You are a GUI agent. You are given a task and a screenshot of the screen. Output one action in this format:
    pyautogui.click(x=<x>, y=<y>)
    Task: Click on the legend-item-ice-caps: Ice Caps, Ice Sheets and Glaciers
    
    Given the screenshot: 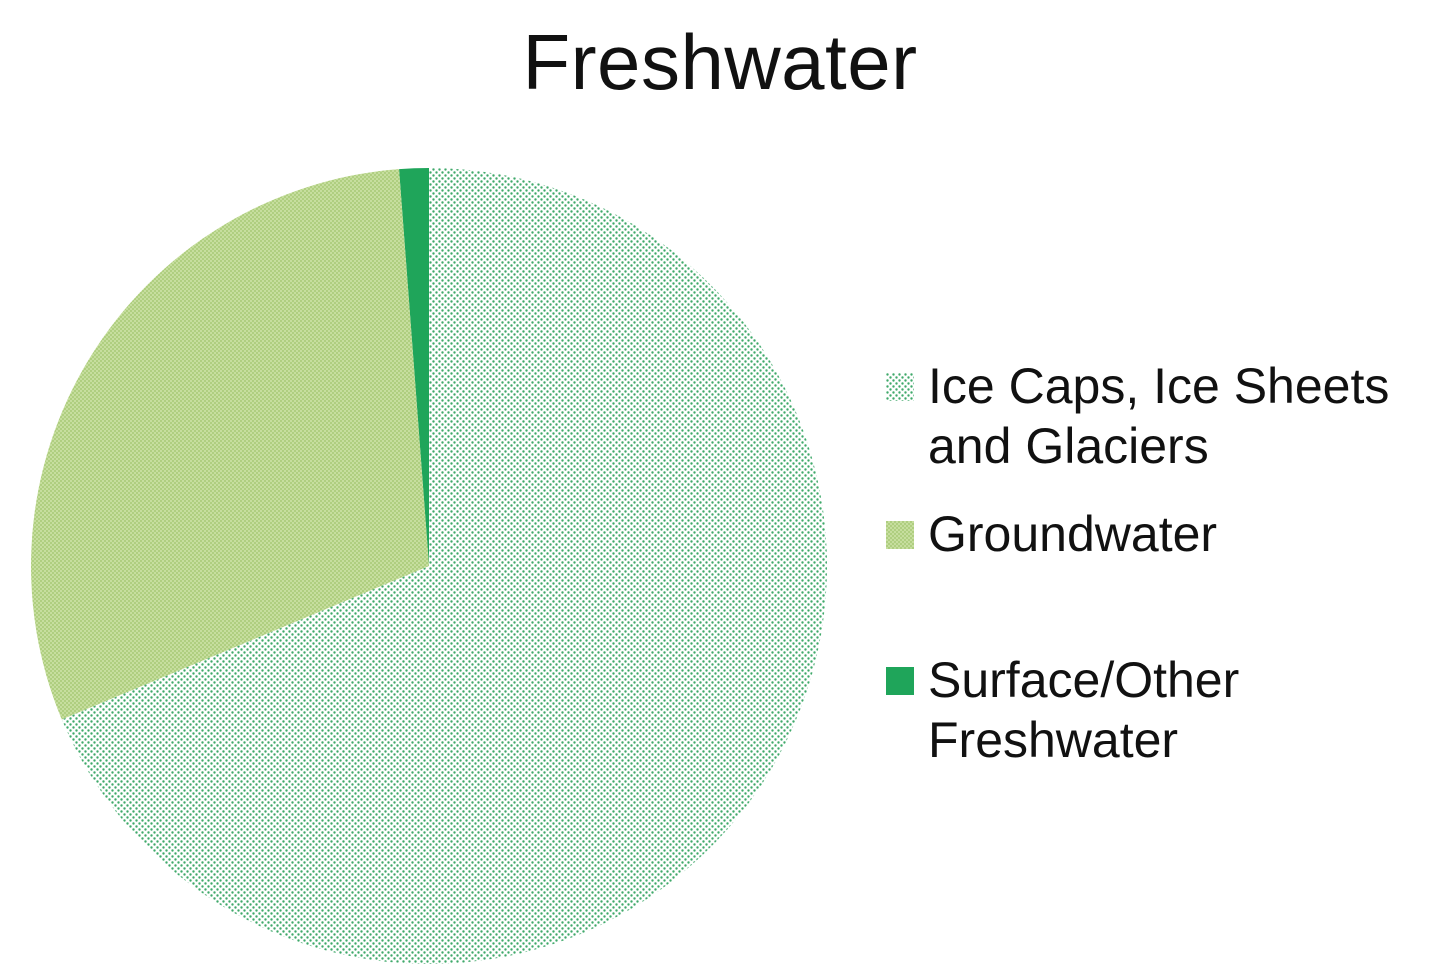 What is the action you would take?
    pyautogui.click(x=1156, y=416)
    